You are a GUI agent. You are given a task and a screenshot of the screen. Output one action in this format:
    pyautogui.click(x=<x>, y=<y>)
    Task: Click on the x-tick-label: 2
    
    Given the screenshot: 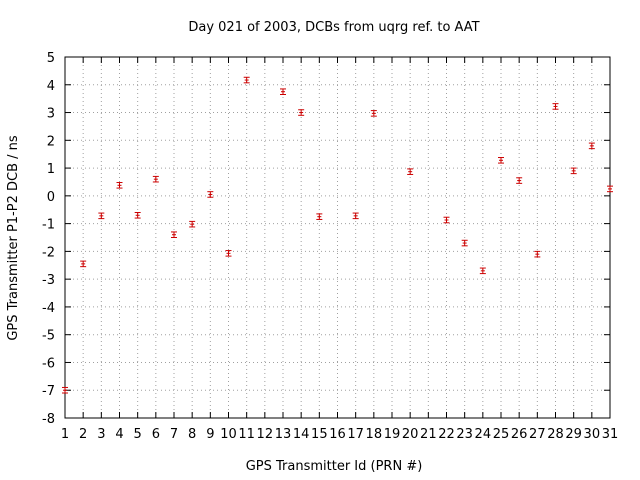 What is the action you would take?
    pyautogui.click(x=83, y=434)
    